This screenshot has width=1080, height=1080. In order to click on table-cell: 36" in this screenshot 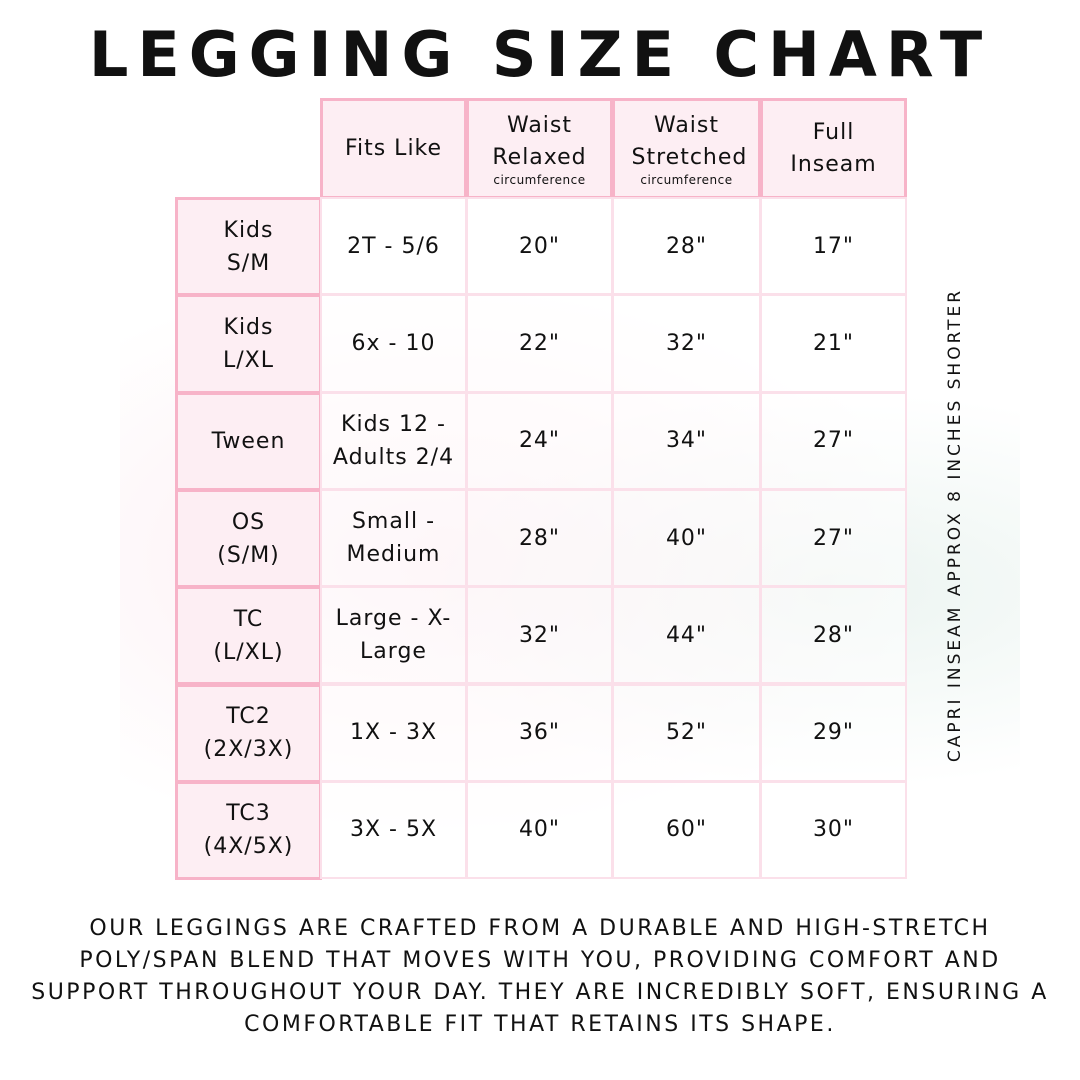, I will do `click(539, 732)`.